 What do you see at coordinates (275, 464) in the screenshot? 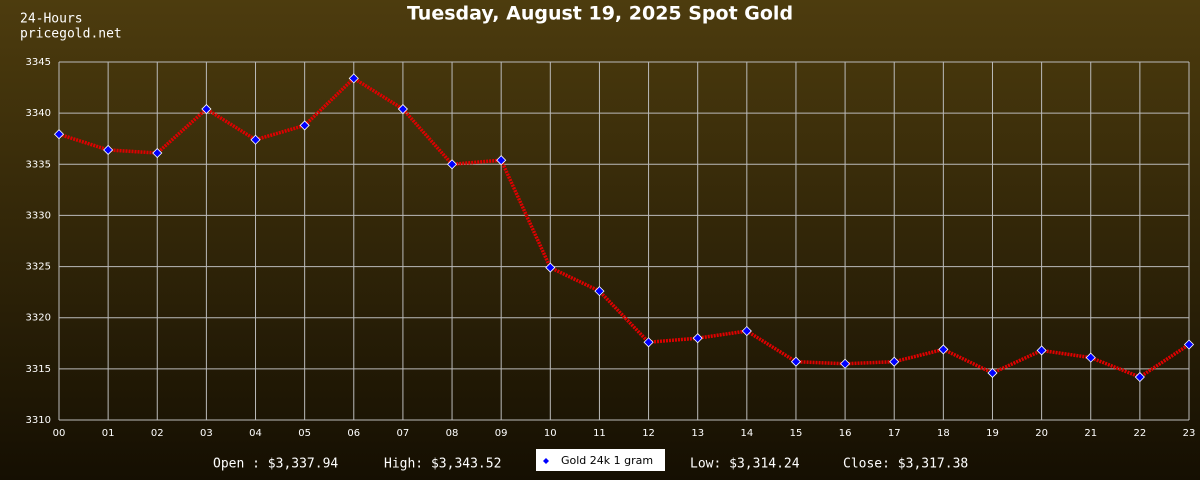
I see `stat-label: Open : $3,337.94` at bounding box center [275, 464].